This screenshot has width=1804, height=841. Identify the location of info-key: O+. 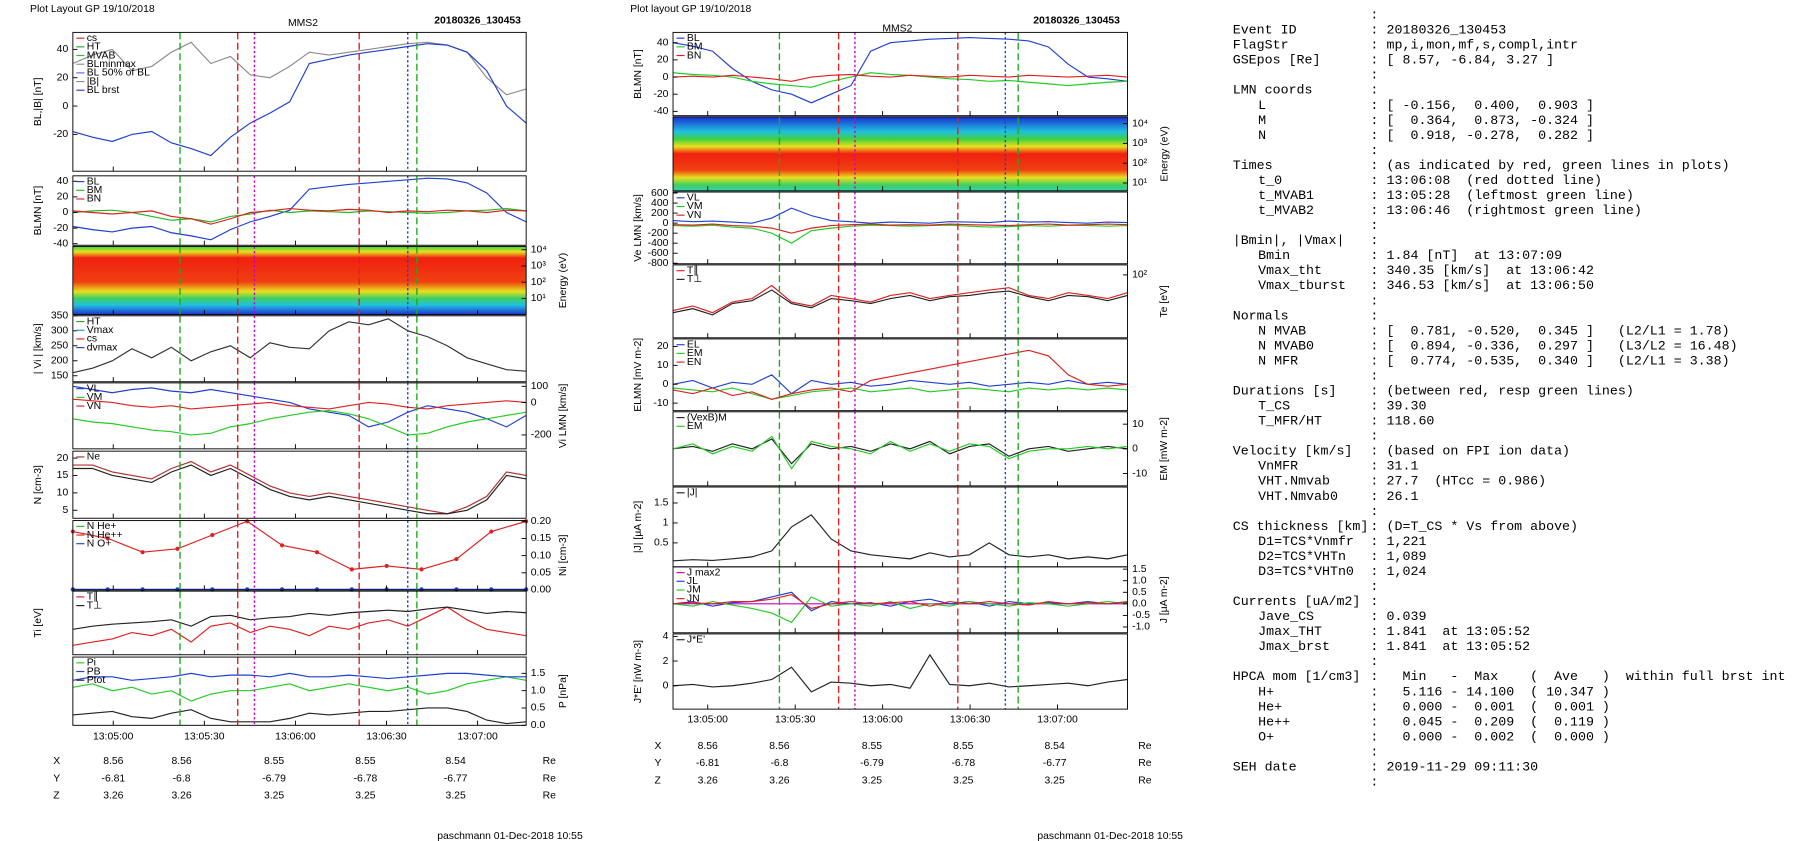
(1266, 736).